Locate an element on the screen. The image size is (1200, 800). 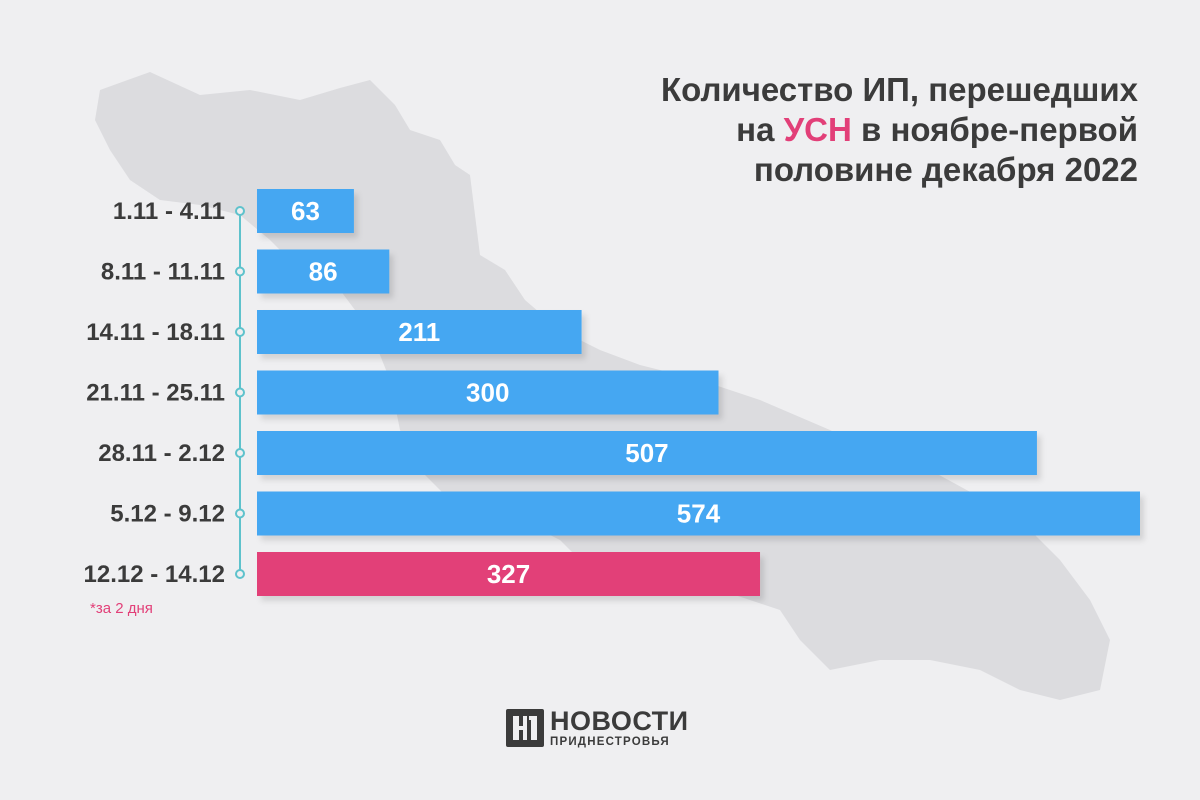
title-highlight-usn: УСН is located at coordinates (817, 129).